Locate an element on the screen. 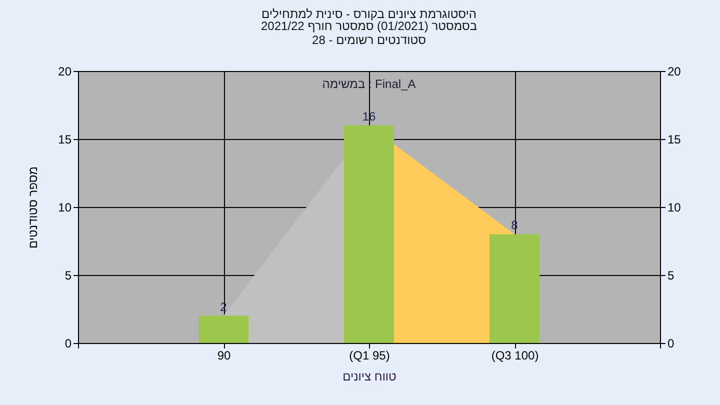 The width and height of the screenshot is (720, 405). y-tick-label: 5 is located at coordinates (68, 275).